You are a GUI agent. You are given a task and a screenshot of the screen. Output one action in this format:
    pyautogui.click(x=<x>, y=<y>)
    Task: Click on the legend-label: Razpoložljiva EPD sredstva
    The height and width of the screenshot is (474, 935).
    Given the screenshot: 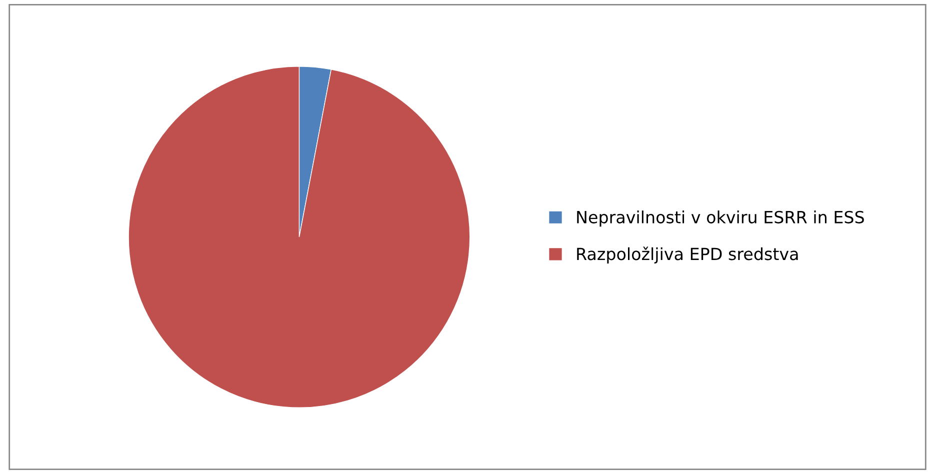 What is the action you would take?
    pyautogui.click(x=687, y=255)
    